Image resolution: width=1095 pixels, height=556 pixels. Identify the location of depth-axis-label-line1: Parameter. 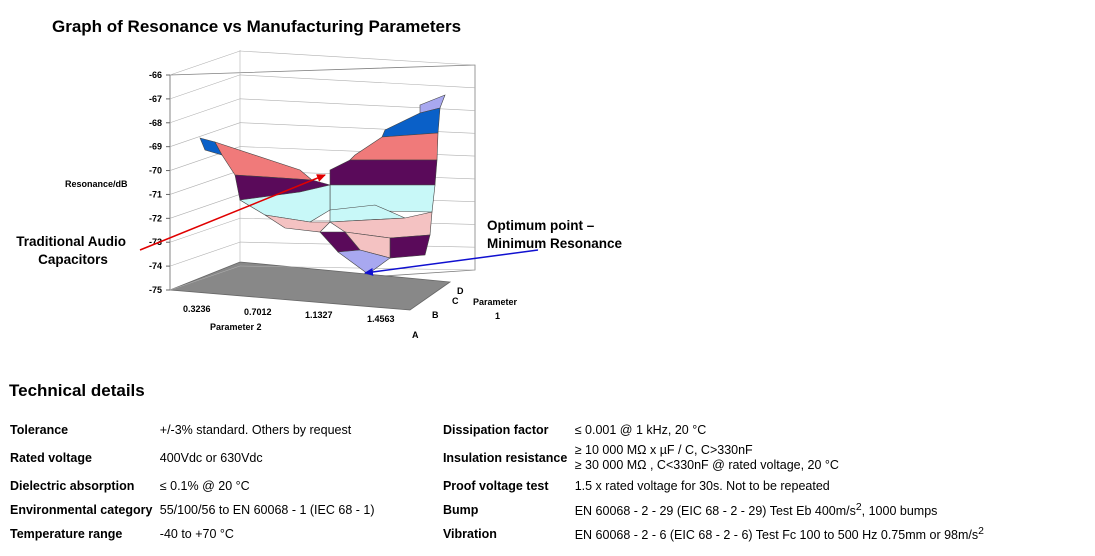
(495, 302).